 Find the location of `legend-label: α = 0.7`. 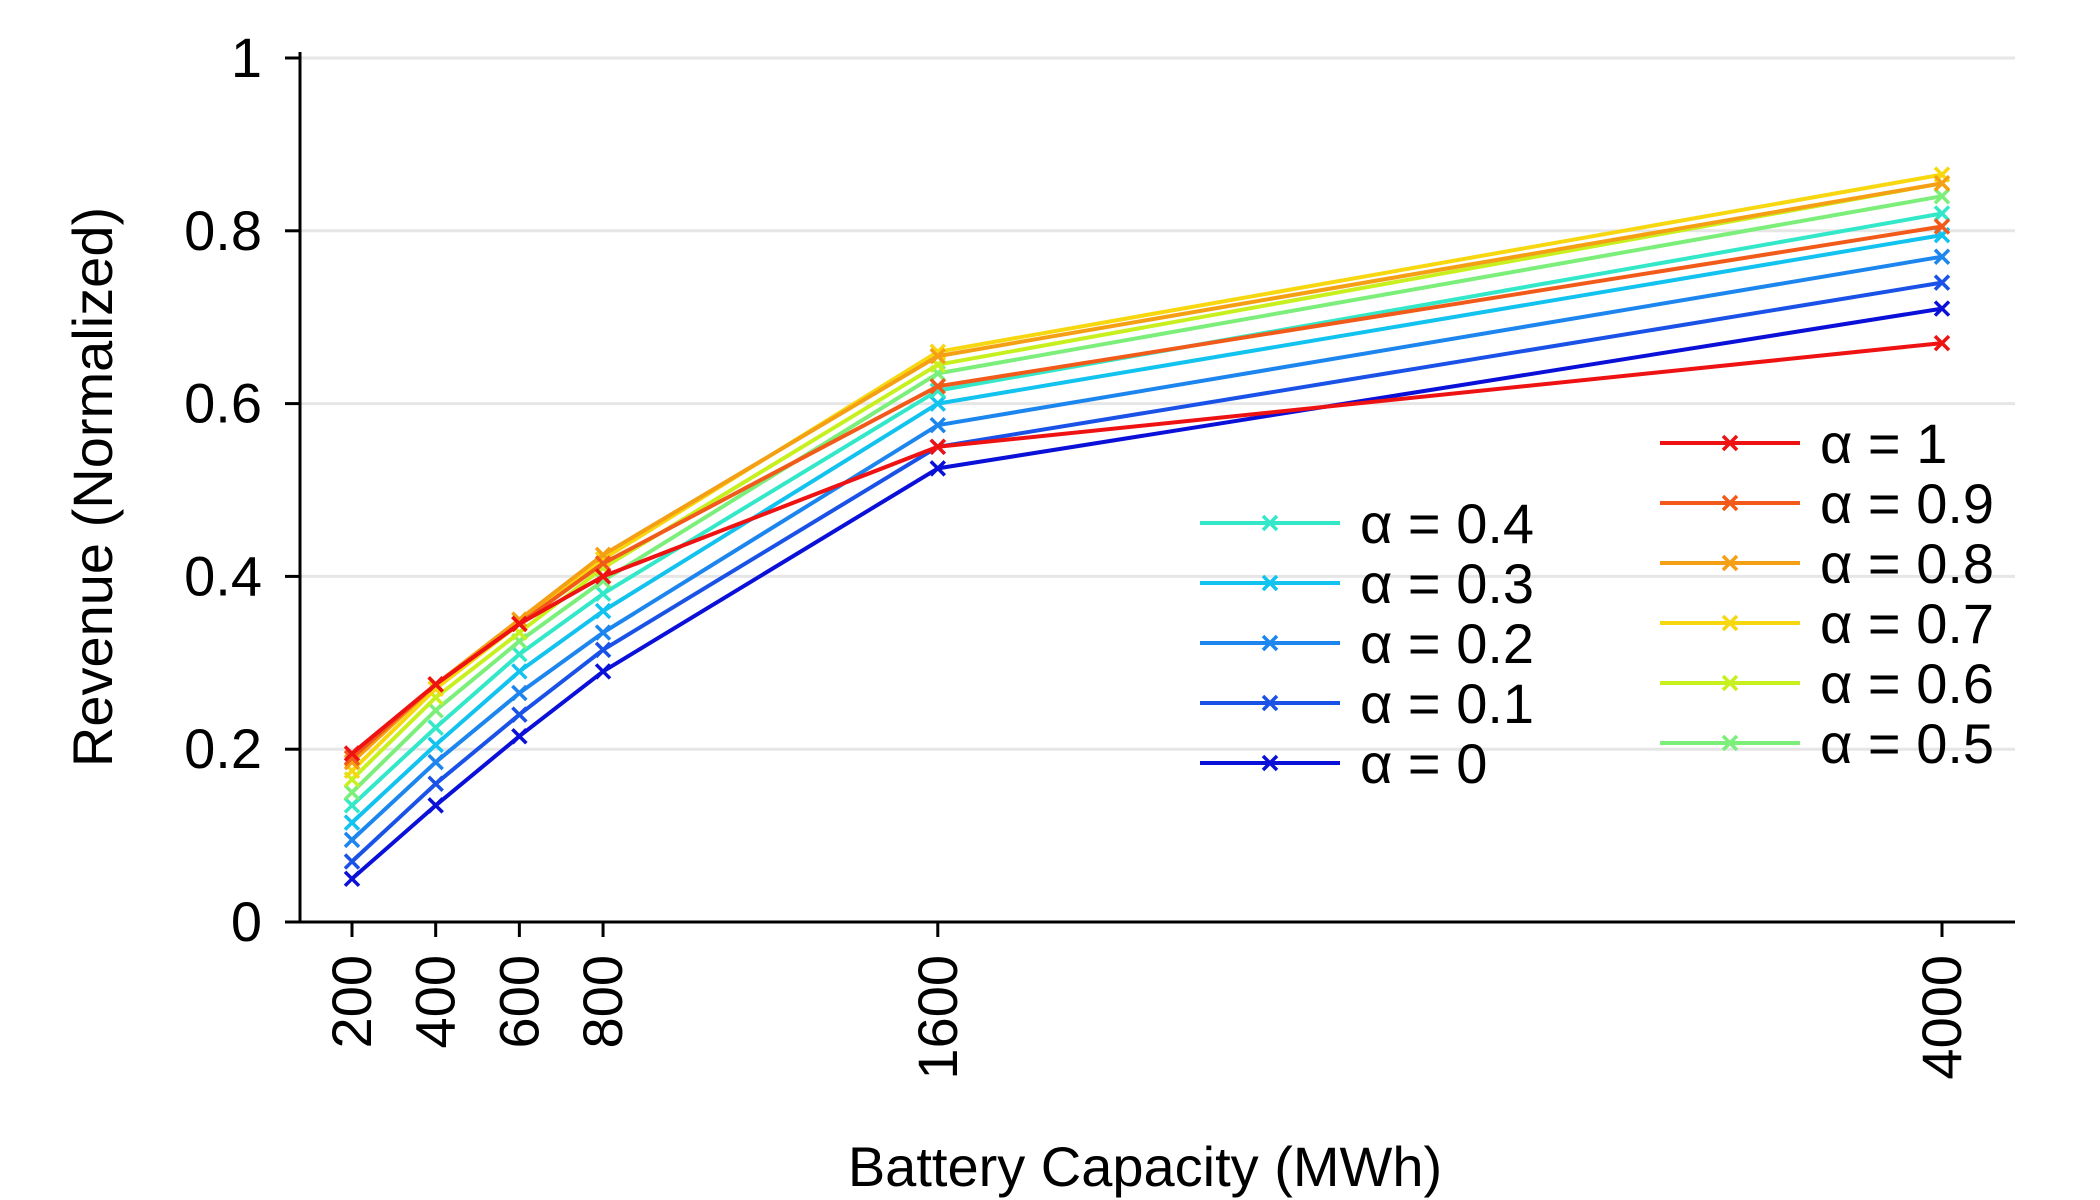

legend-label: α = 0.7 is located at coordinates (1907, 623).